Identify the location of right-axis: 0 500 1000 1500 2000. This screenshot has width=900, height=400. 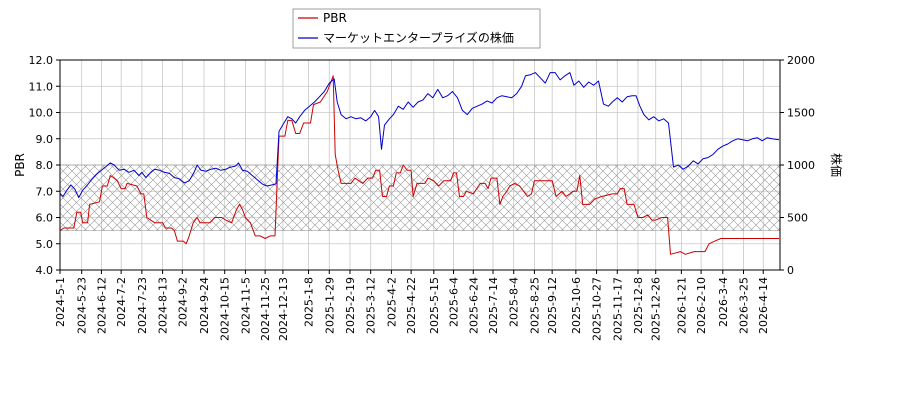
(797, 165).